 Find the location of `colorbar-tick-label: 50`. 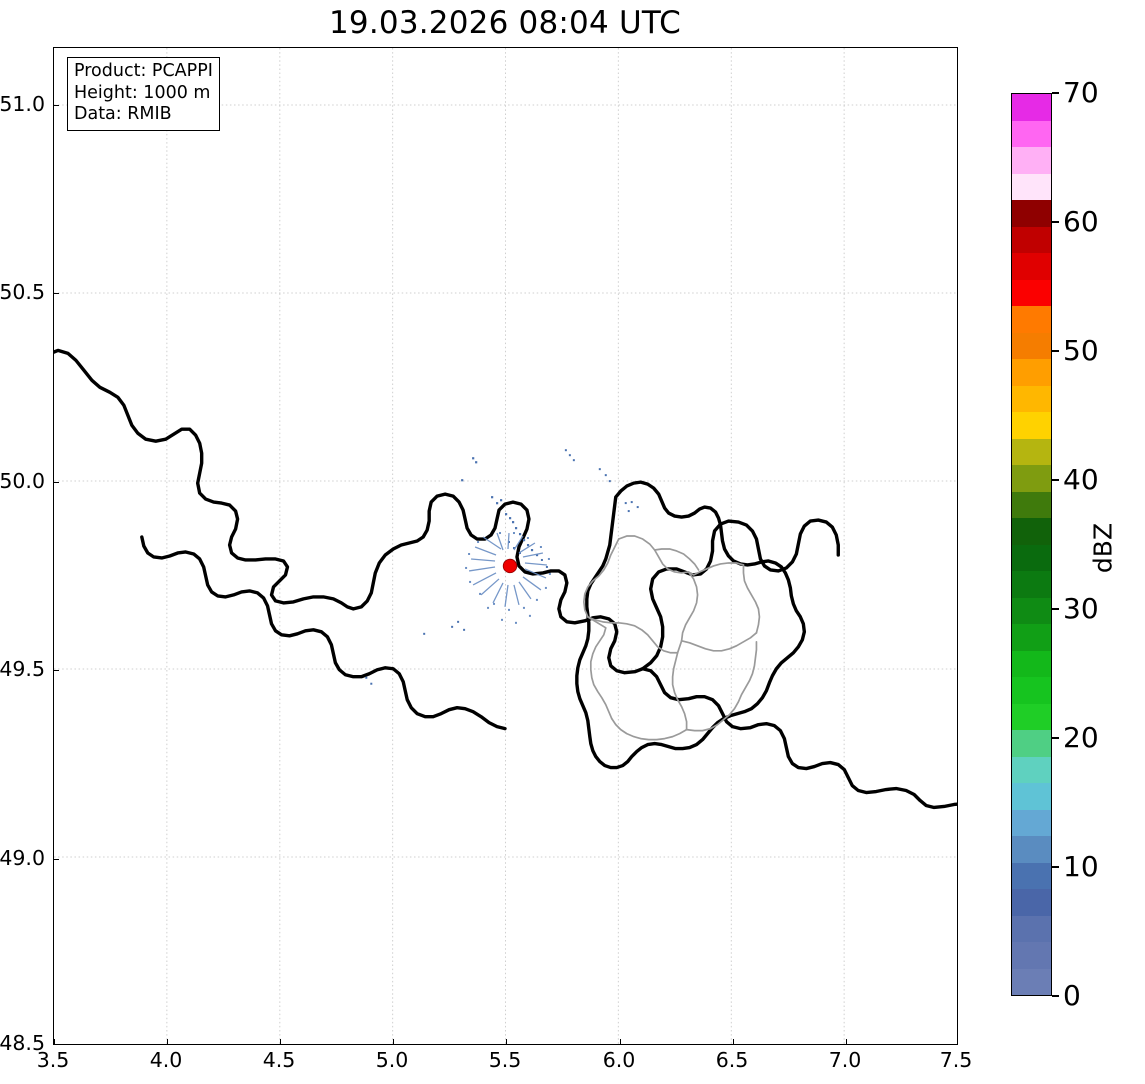

colorbar-tick-label: 50 is located at coordinates (1081, 350).